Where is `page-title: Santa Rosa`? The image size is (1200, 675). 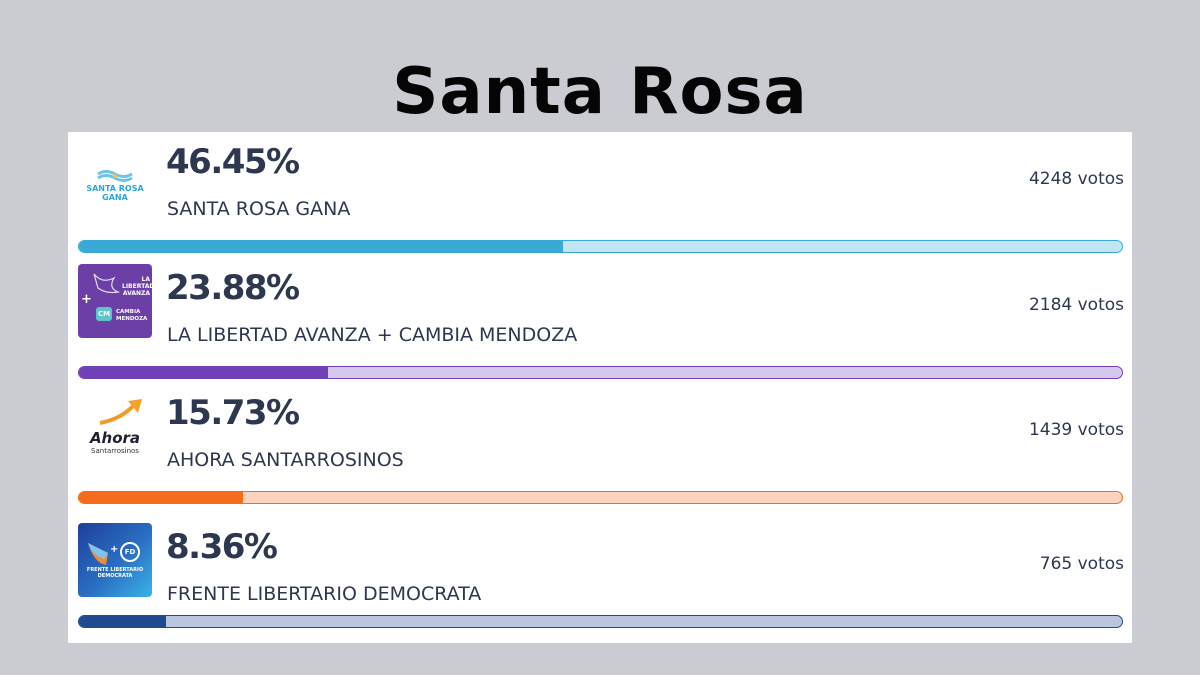
page-title: Santa Rosa is located at coordinates (600, 92).